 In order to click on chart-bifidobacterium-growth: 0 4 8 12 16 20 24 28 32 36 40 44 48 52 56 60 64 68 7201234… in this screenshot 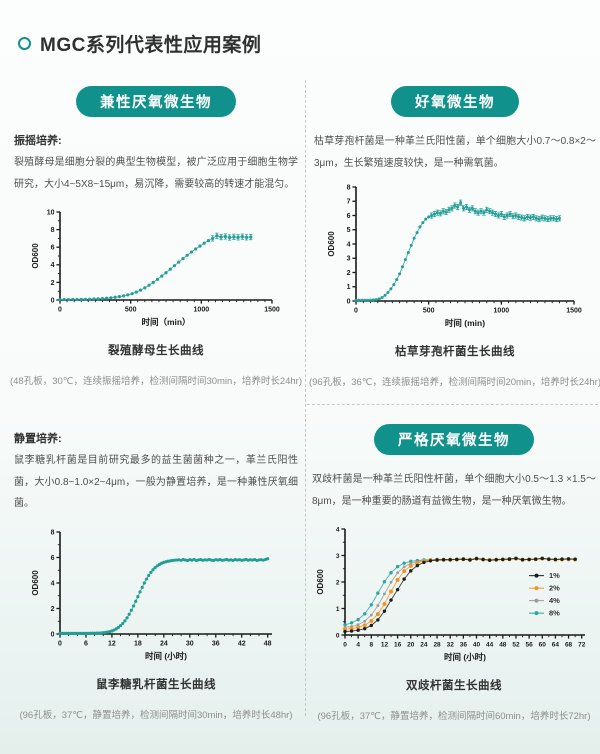, I will do `click(451, 594)`.